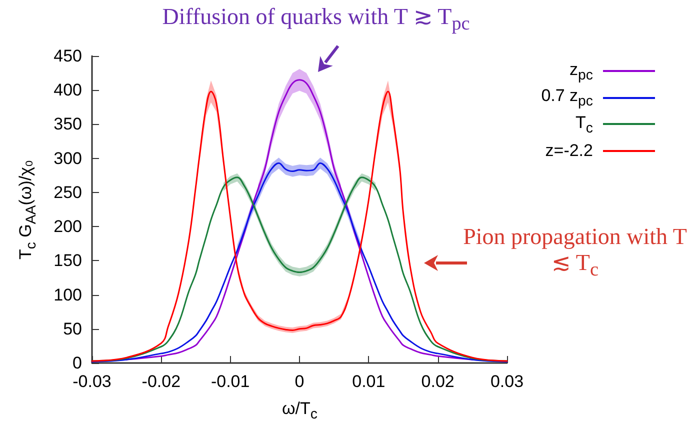  What do you see at coordinates (68, 124) in the screenshot?
I see `y-tick-label: 350` at bounding box center [68, 124].